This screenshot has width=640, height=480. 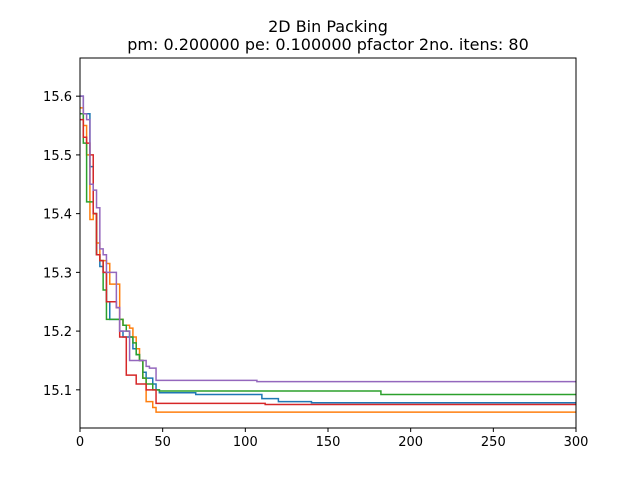 What do you see at coordinates (493, 442) in the screenshot?
I see `x-tick-label: 250` at bounding box center [493, 442].